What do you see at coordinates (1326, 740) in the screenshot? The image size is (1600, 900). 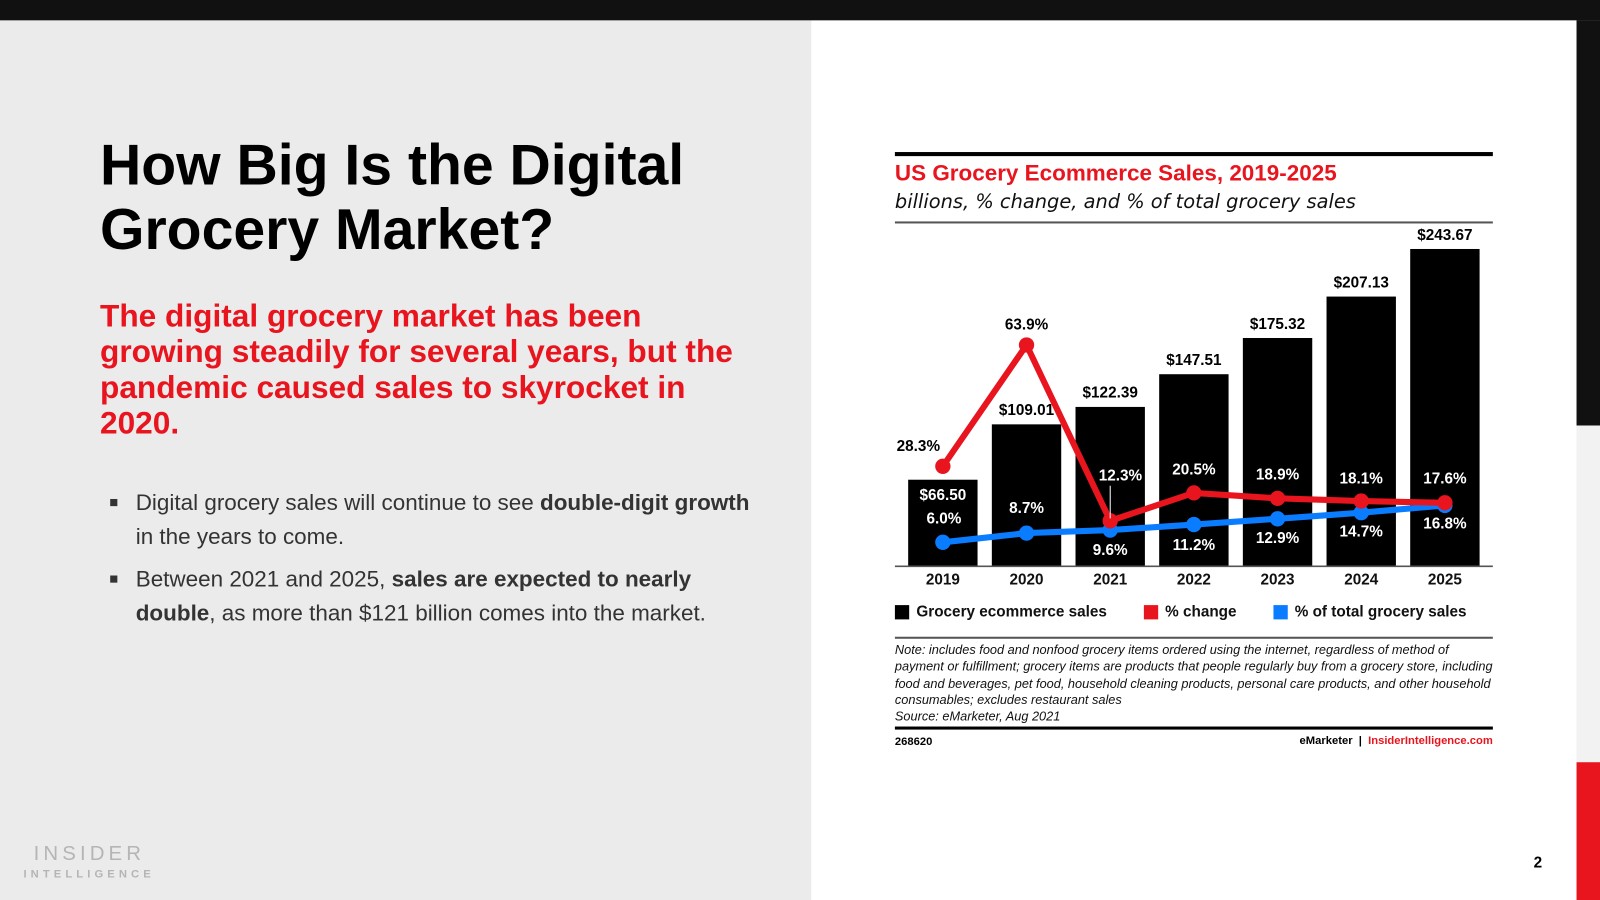 I see `brand-emarketer: eMarketer` at bounding box center [1326, 740].